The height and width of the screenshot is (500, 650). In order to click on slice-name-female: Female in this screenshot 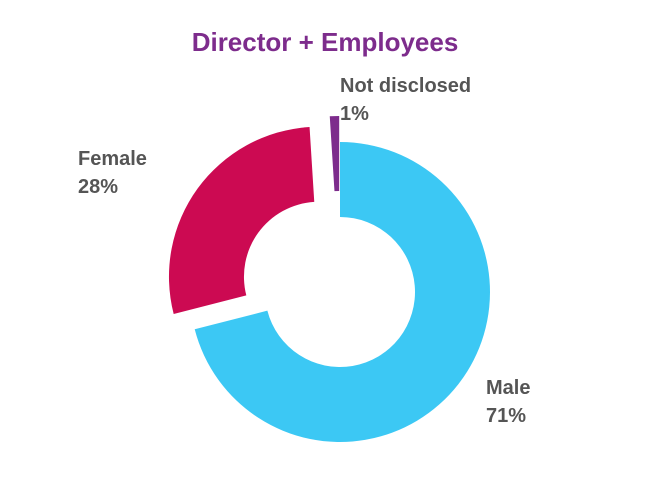, I will do `click(112, 159)`.